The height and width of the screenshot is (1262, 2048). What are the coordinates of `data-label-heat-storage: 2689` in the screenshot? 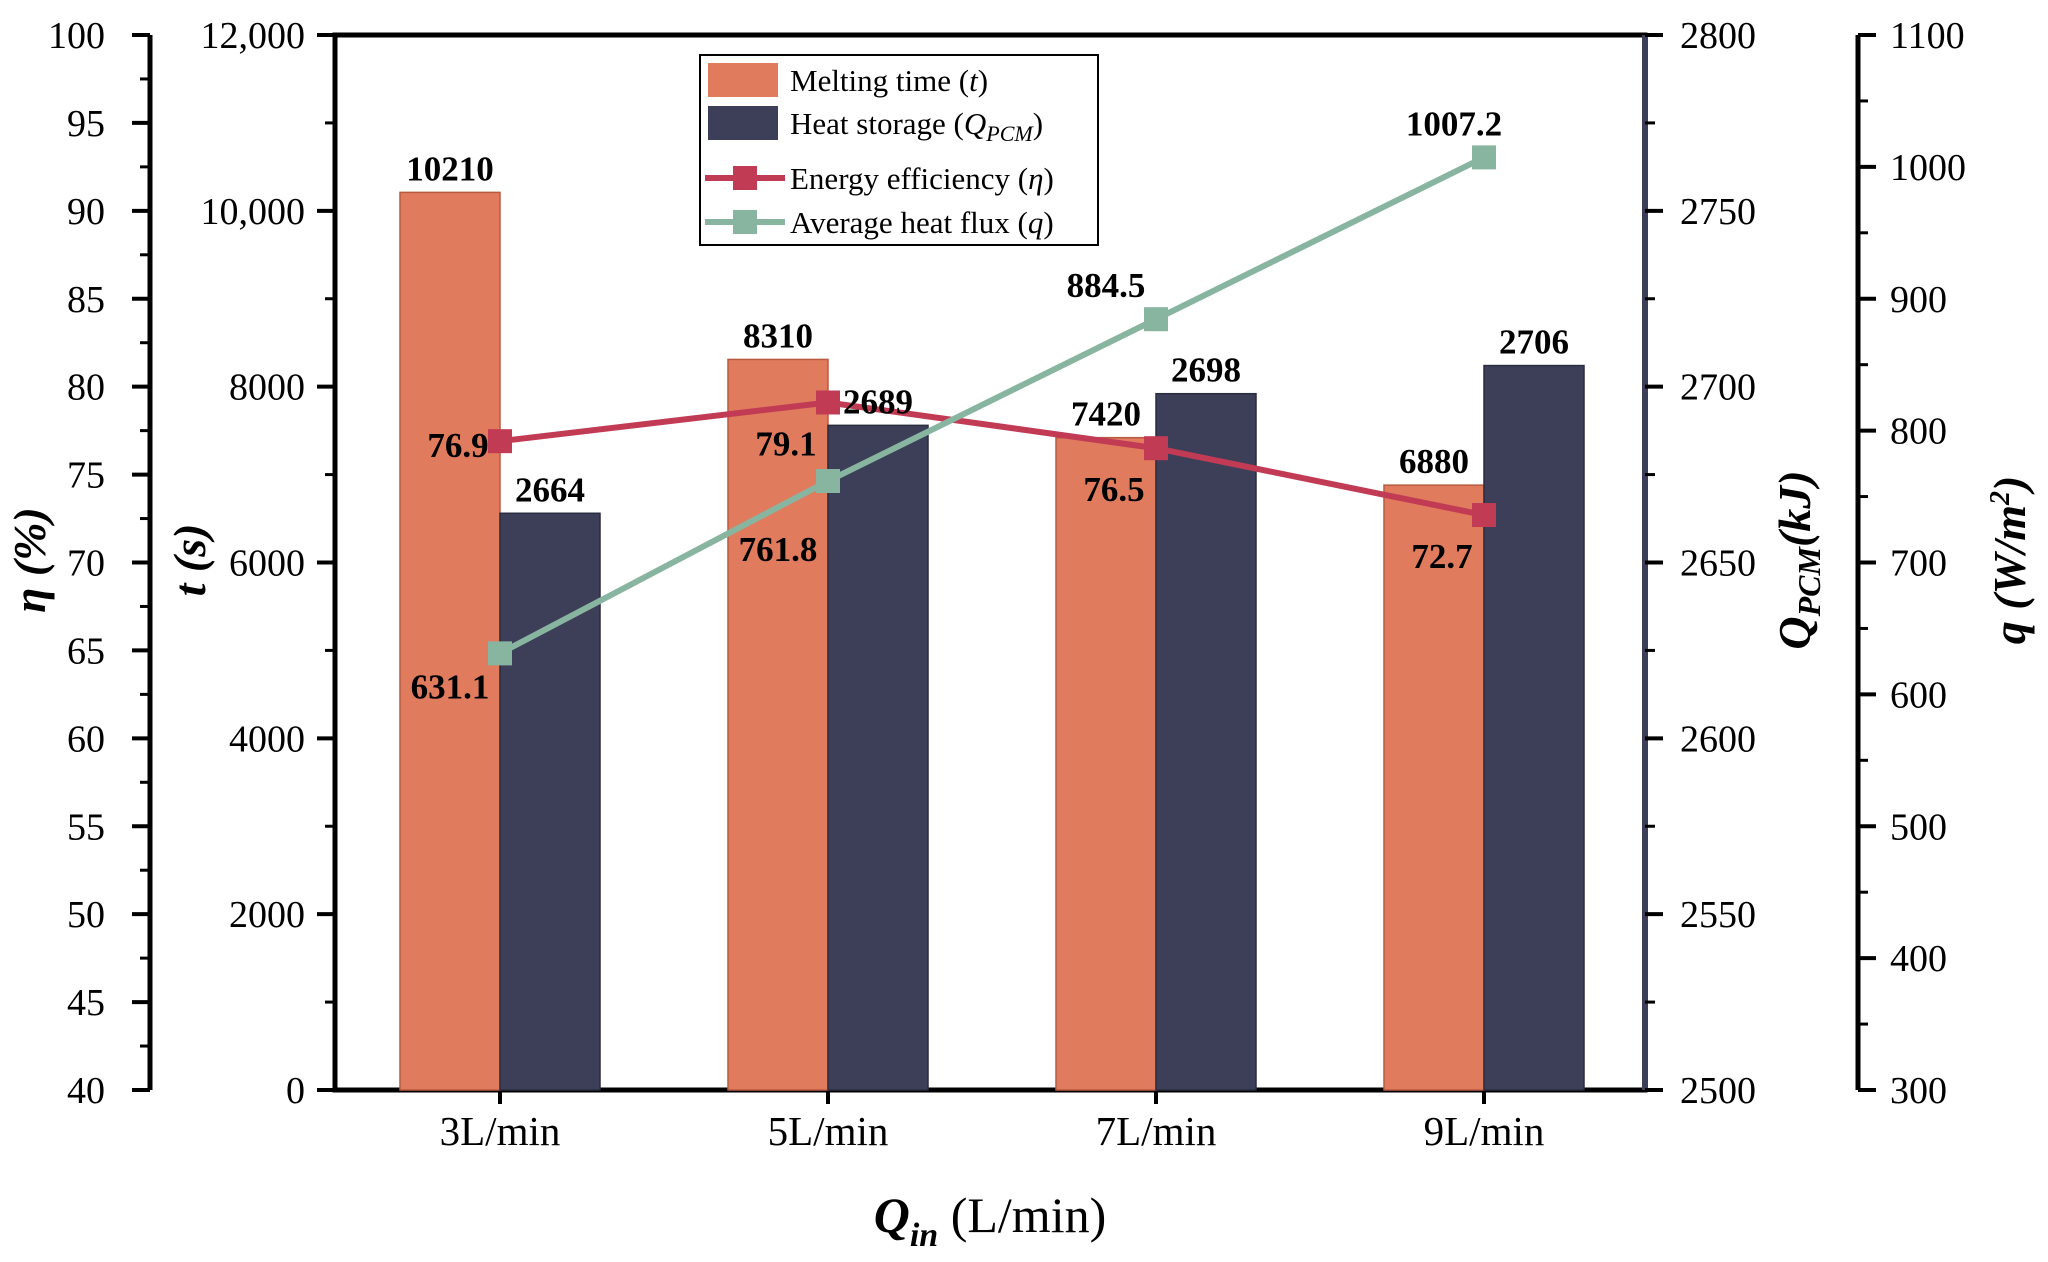 It's located at (878, 401).